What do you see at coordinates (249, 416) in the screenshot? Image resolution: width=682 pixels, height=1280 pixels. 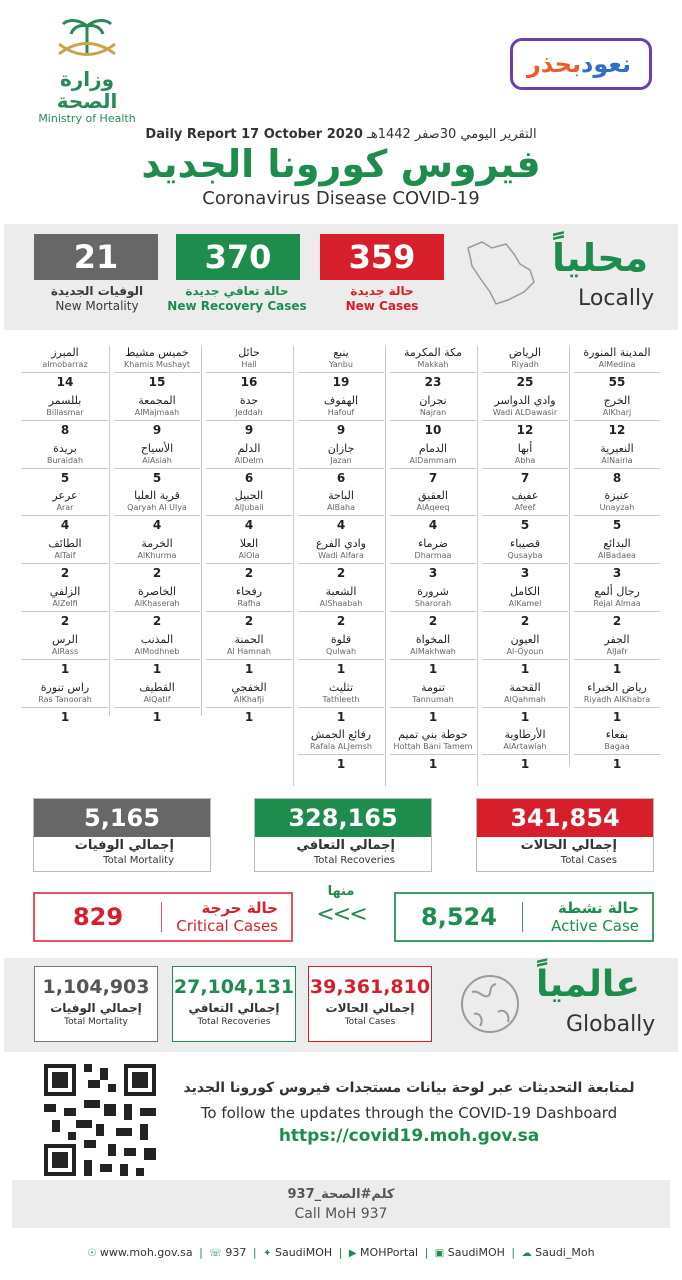 I see `city-item: جدة Jeddah 9` at bounding box center [249, 416].